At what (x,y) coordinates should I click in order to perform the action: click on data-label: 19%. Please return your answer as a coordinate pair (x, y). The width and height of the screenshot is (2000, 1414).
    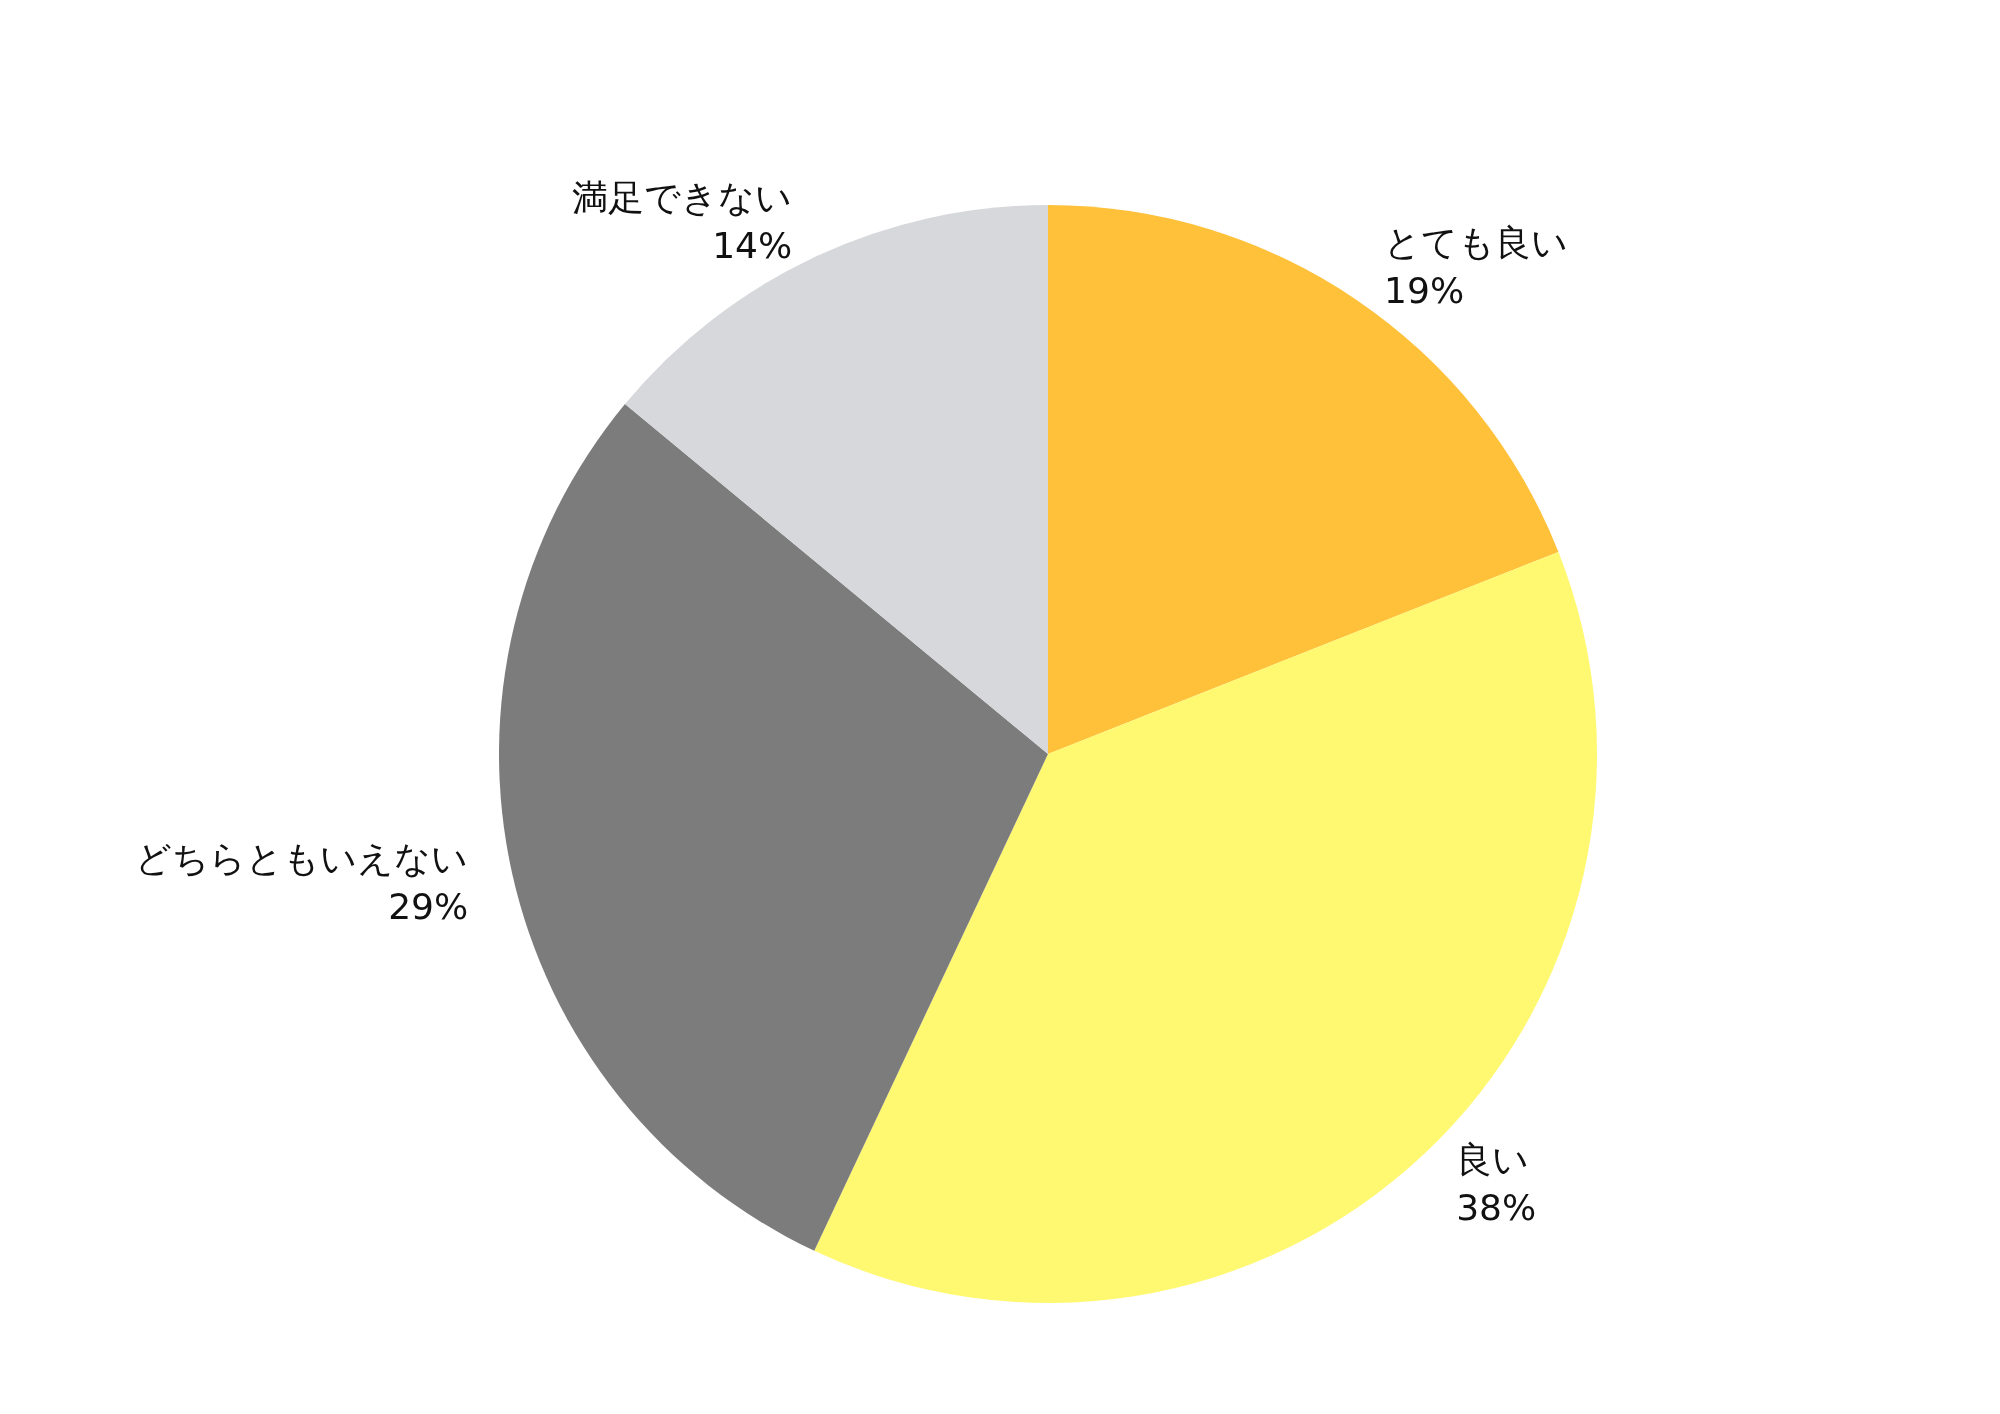
    Looking at the image, I should click on (1424, 291).